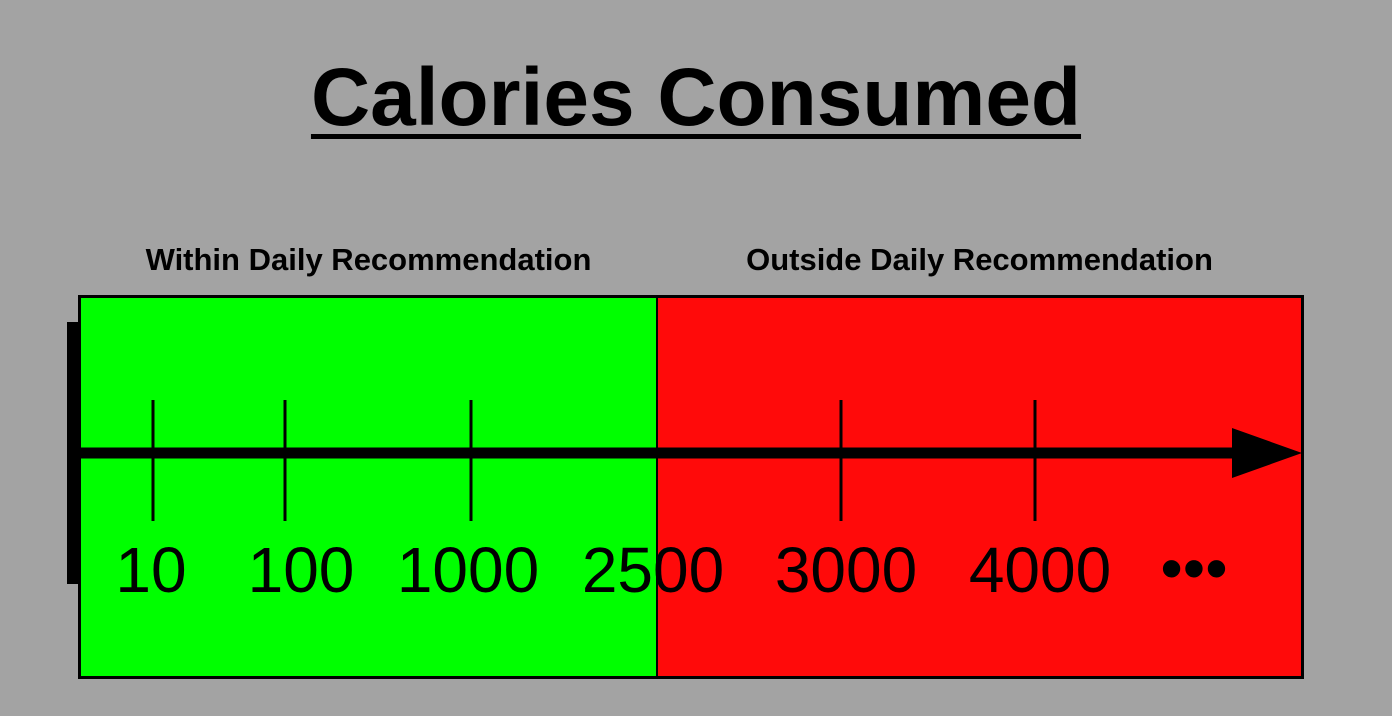  I want to click on within-recommendation-label: Within Daily Recommendation, so click(368, 259).